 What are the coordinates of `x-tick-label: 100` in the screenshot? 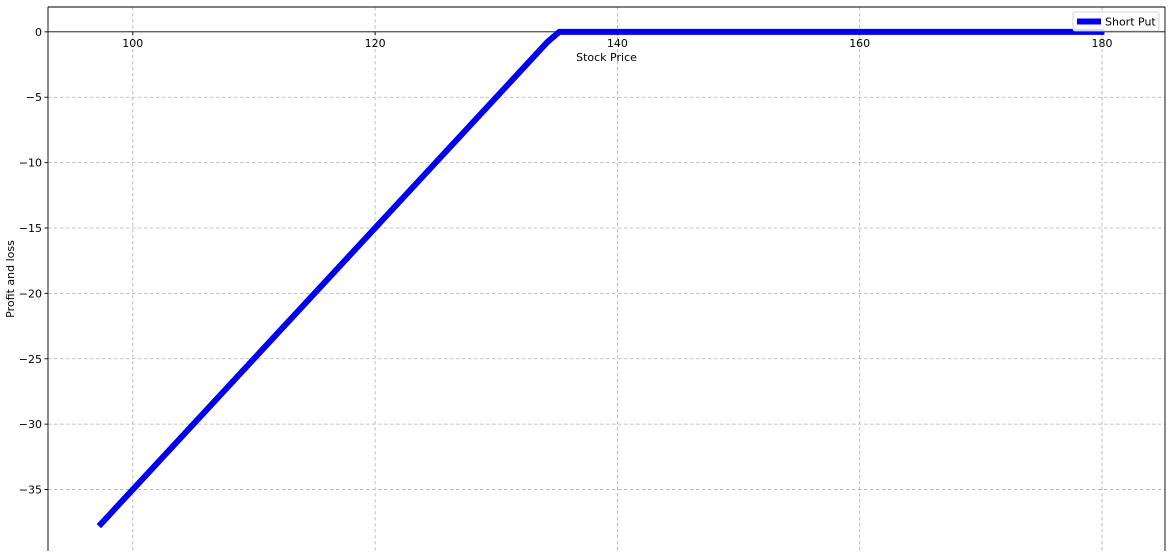 It's located at (132, 43).